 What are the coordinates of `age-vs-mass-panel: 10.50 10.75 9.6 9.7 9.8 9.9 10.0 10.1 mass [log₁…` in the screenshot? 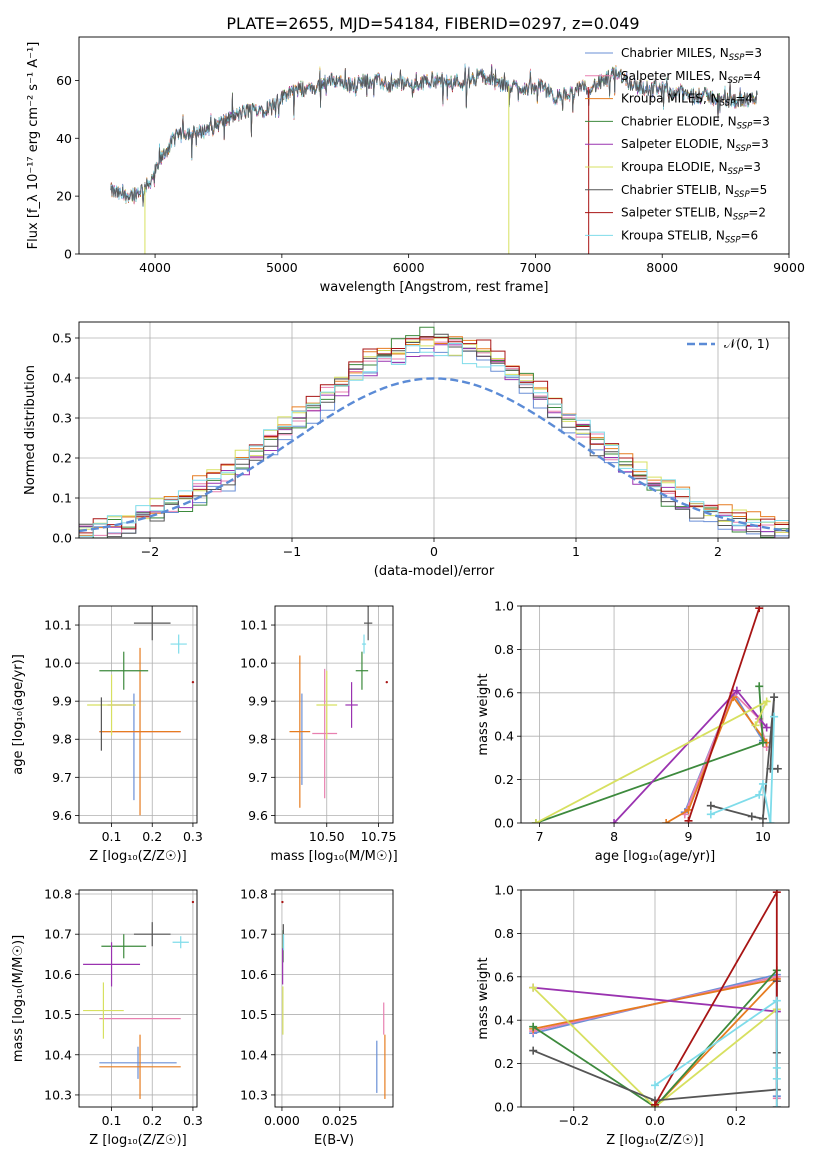 It's located at (319, 734).